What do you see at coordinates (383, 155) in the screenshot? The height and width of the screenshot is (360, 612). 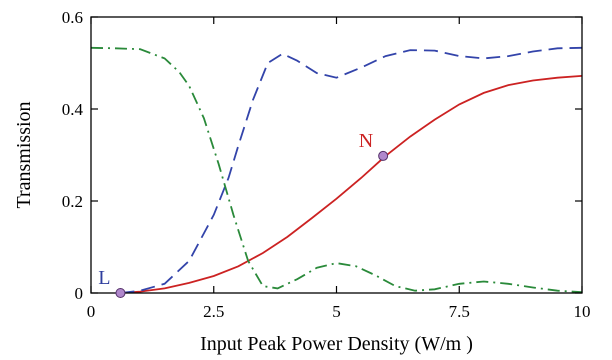 I see `point-marker-n` at bounding box center [383, 155].